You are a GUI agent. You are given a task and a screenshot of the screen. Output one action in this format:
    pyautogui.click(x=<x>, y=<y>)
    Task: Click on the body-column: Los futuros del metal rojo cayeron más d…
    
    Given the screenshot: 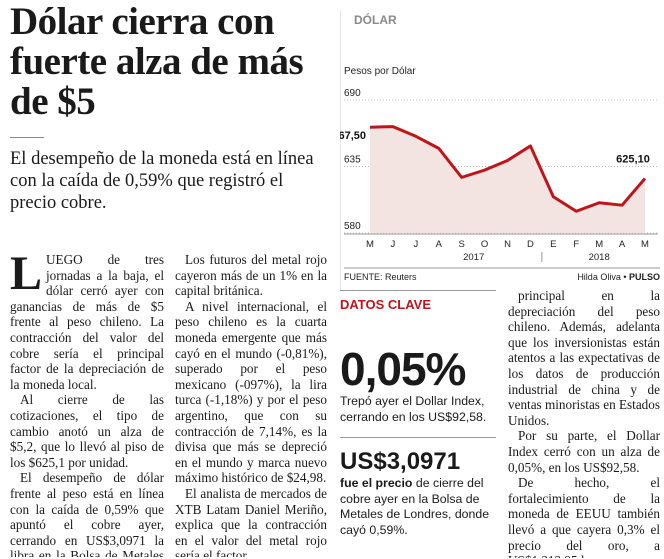 What is the action you would take?
    pyautogui.click(x=251, y=404)
    